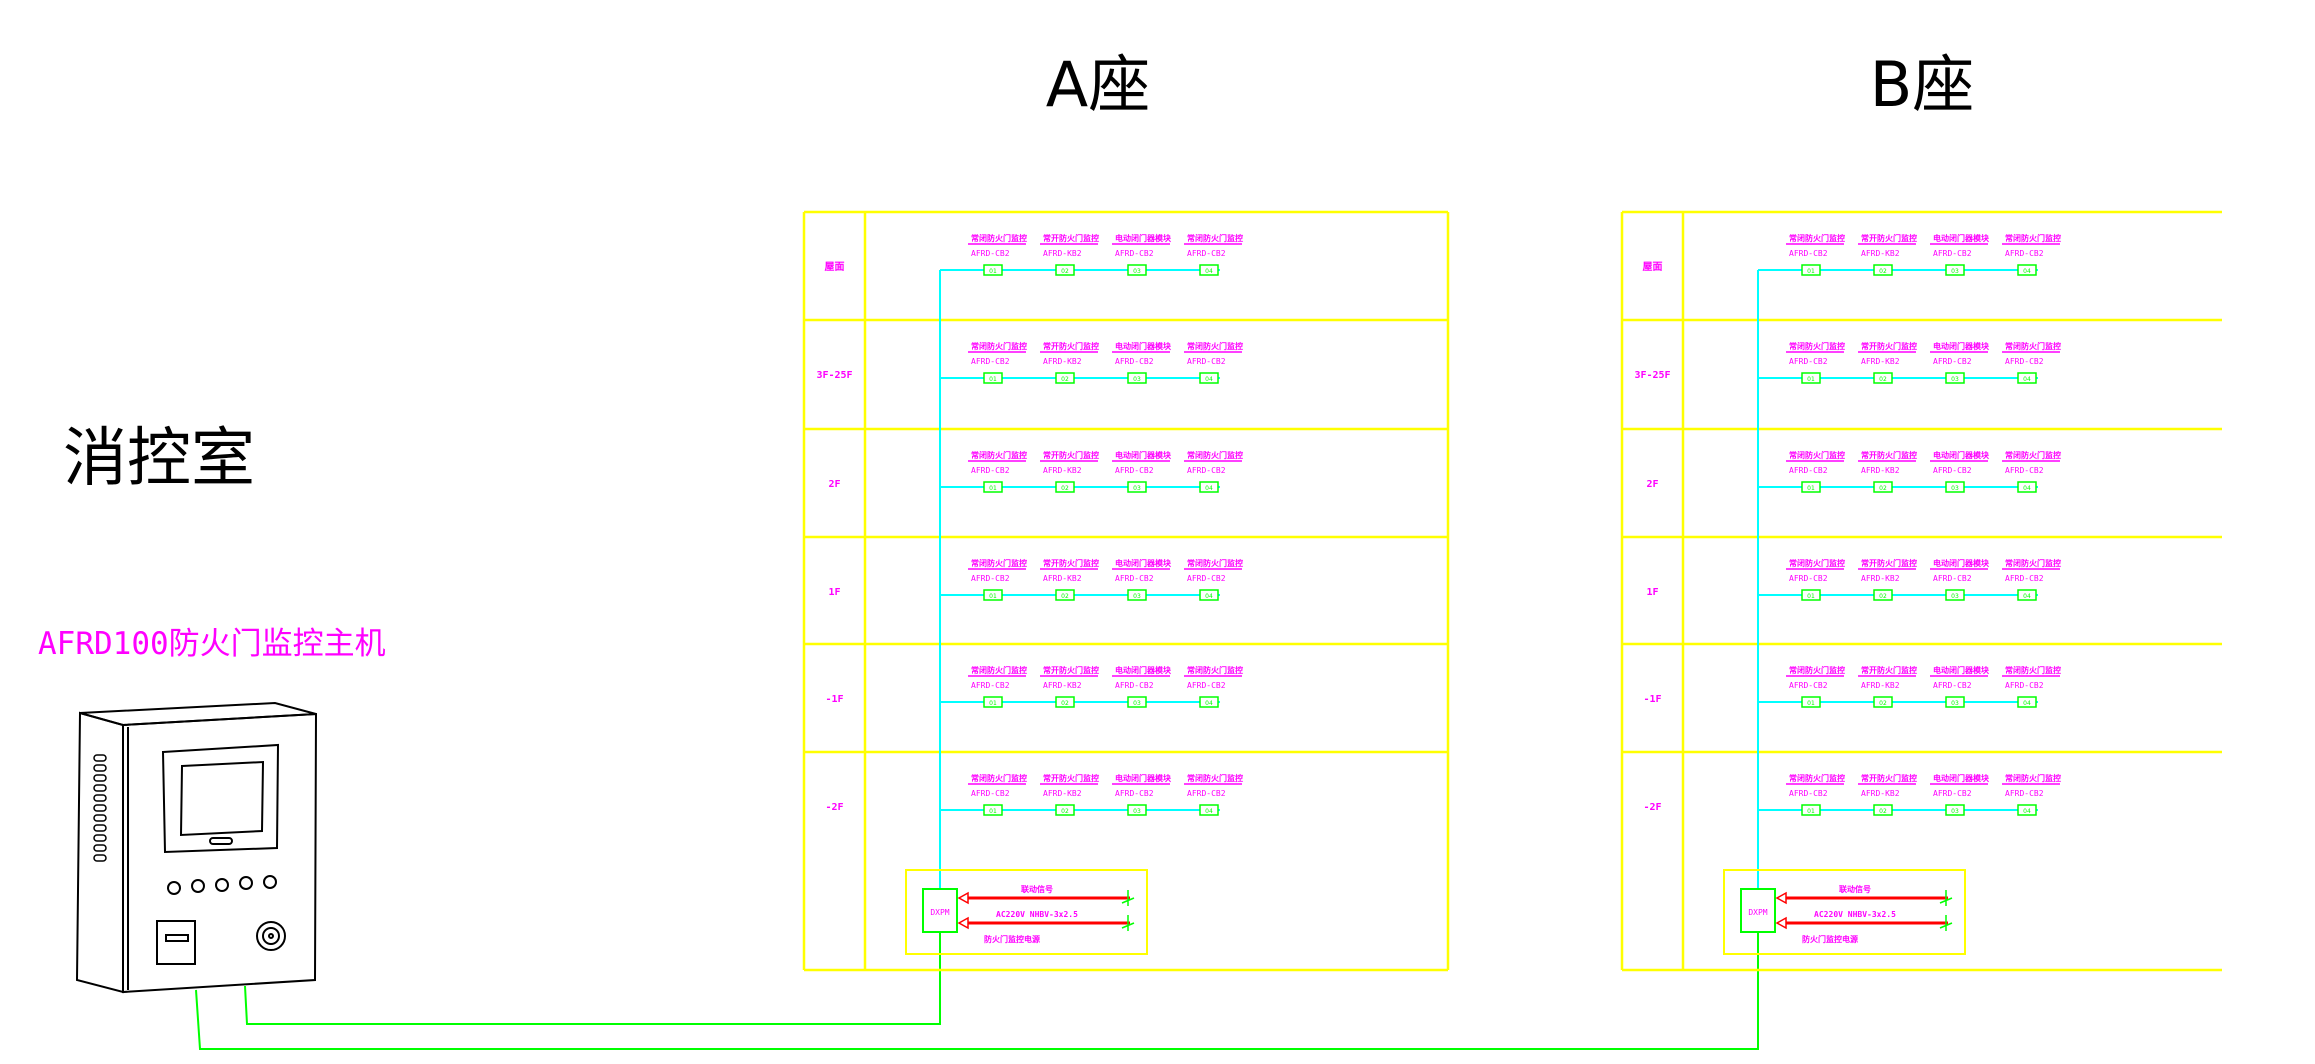 This screenshot has width=2315, height=1064. What do you see at coordinates (834, 484) in the screenshot?
I see `floor-label: 2F` at bounding box center [834, 484].